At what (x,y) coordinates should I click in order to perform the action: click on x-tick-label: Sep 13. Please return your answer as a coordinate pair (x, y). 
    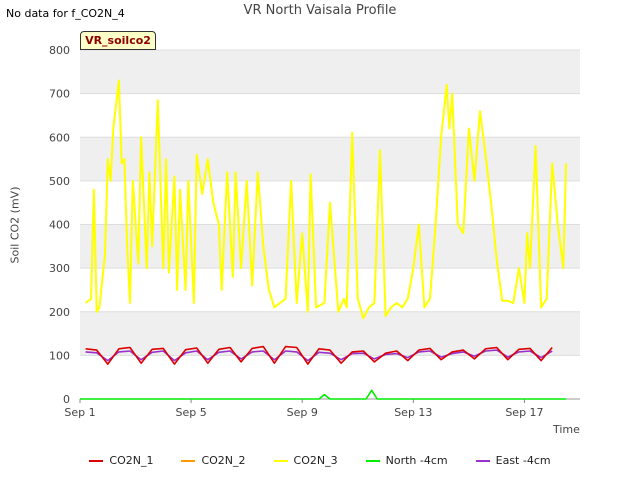
    Looking at the image, I should click on (413, 412).